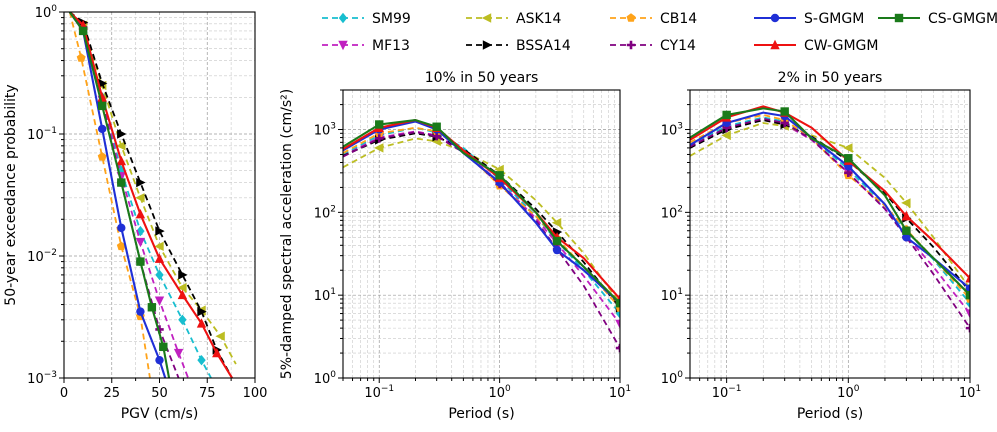 This screenshot has height=432, width=997. What do you see at coordinates (841, 46) in the screenshot?
I see `legend-label: CW-GMGM` at bounding box center [841, 46].